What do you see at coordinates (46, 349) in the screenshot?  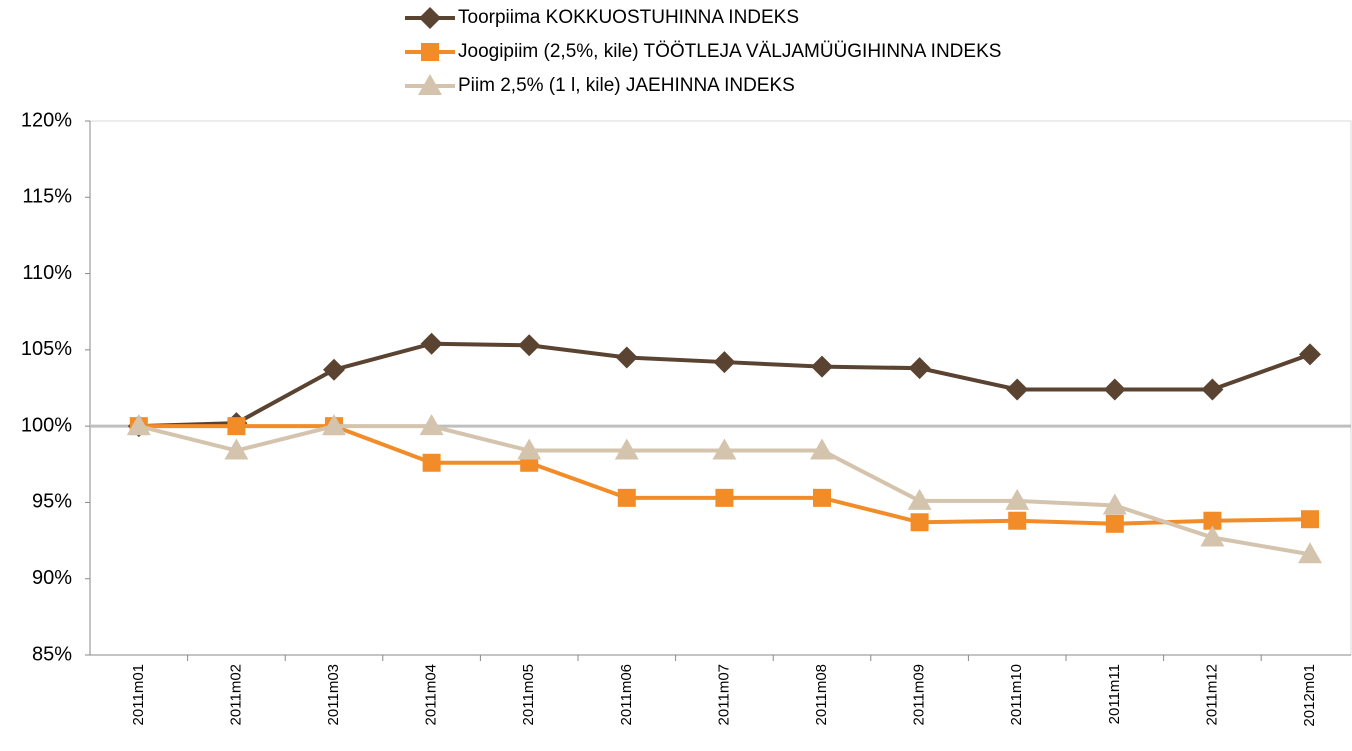 I see `y-tick-label: 105%` at bounding box center [46, 349].